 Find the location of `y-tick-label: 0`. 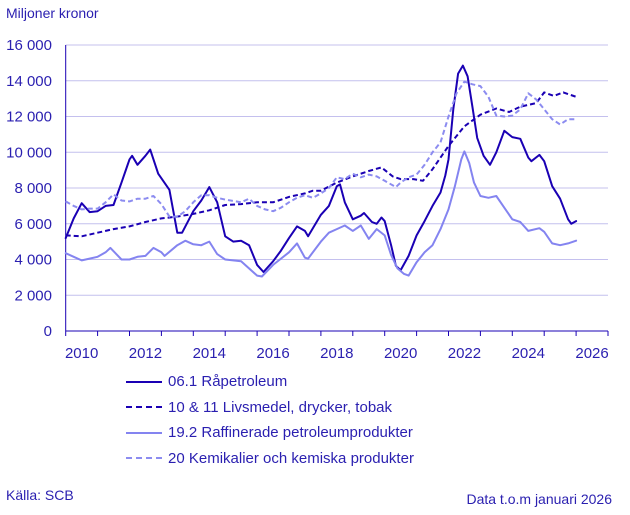

y-tick-label: 0 is located at coordinates (48, 331).